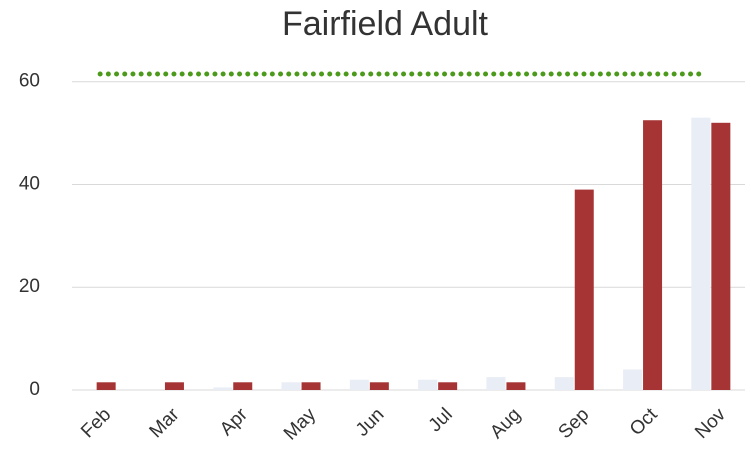 This screenshot has height=464, width=751. I want to click on x-tick-label: Mar, so click(165, 423).